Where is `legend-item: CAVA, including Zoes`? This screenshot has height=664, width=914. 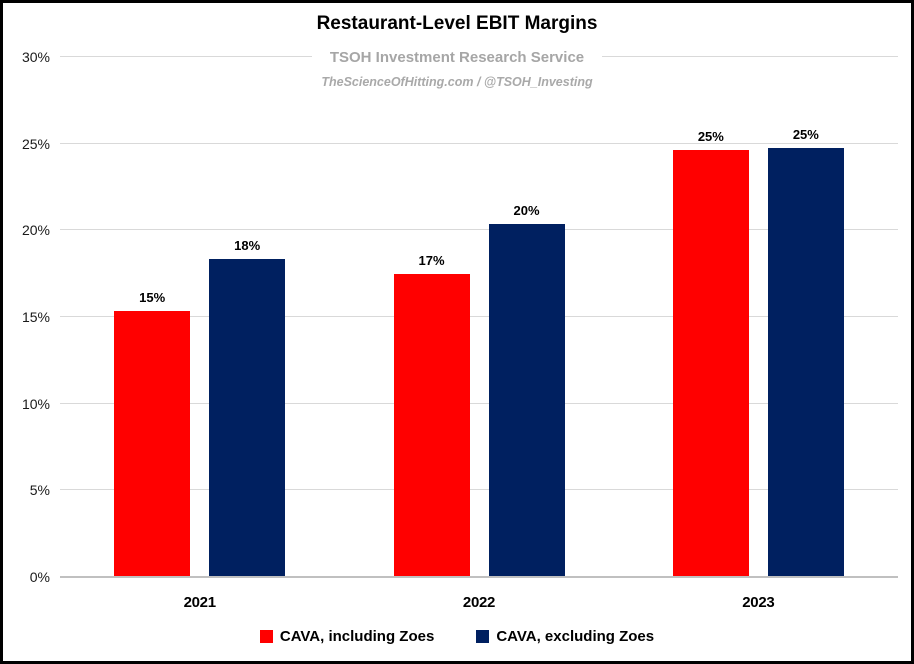
legend-item: CAVA, including Zoes is located at coordinates (347, 636).